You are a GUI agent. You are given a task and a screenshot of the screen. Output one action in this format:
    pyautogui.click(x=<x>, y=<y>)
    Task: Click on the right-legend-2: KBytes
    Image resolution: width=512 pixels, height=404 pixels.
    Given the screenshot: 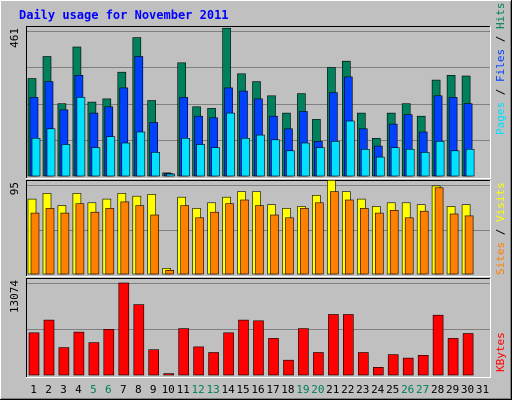 What is the action you would take?
    pyautogui.click(x=500, y=352)
    